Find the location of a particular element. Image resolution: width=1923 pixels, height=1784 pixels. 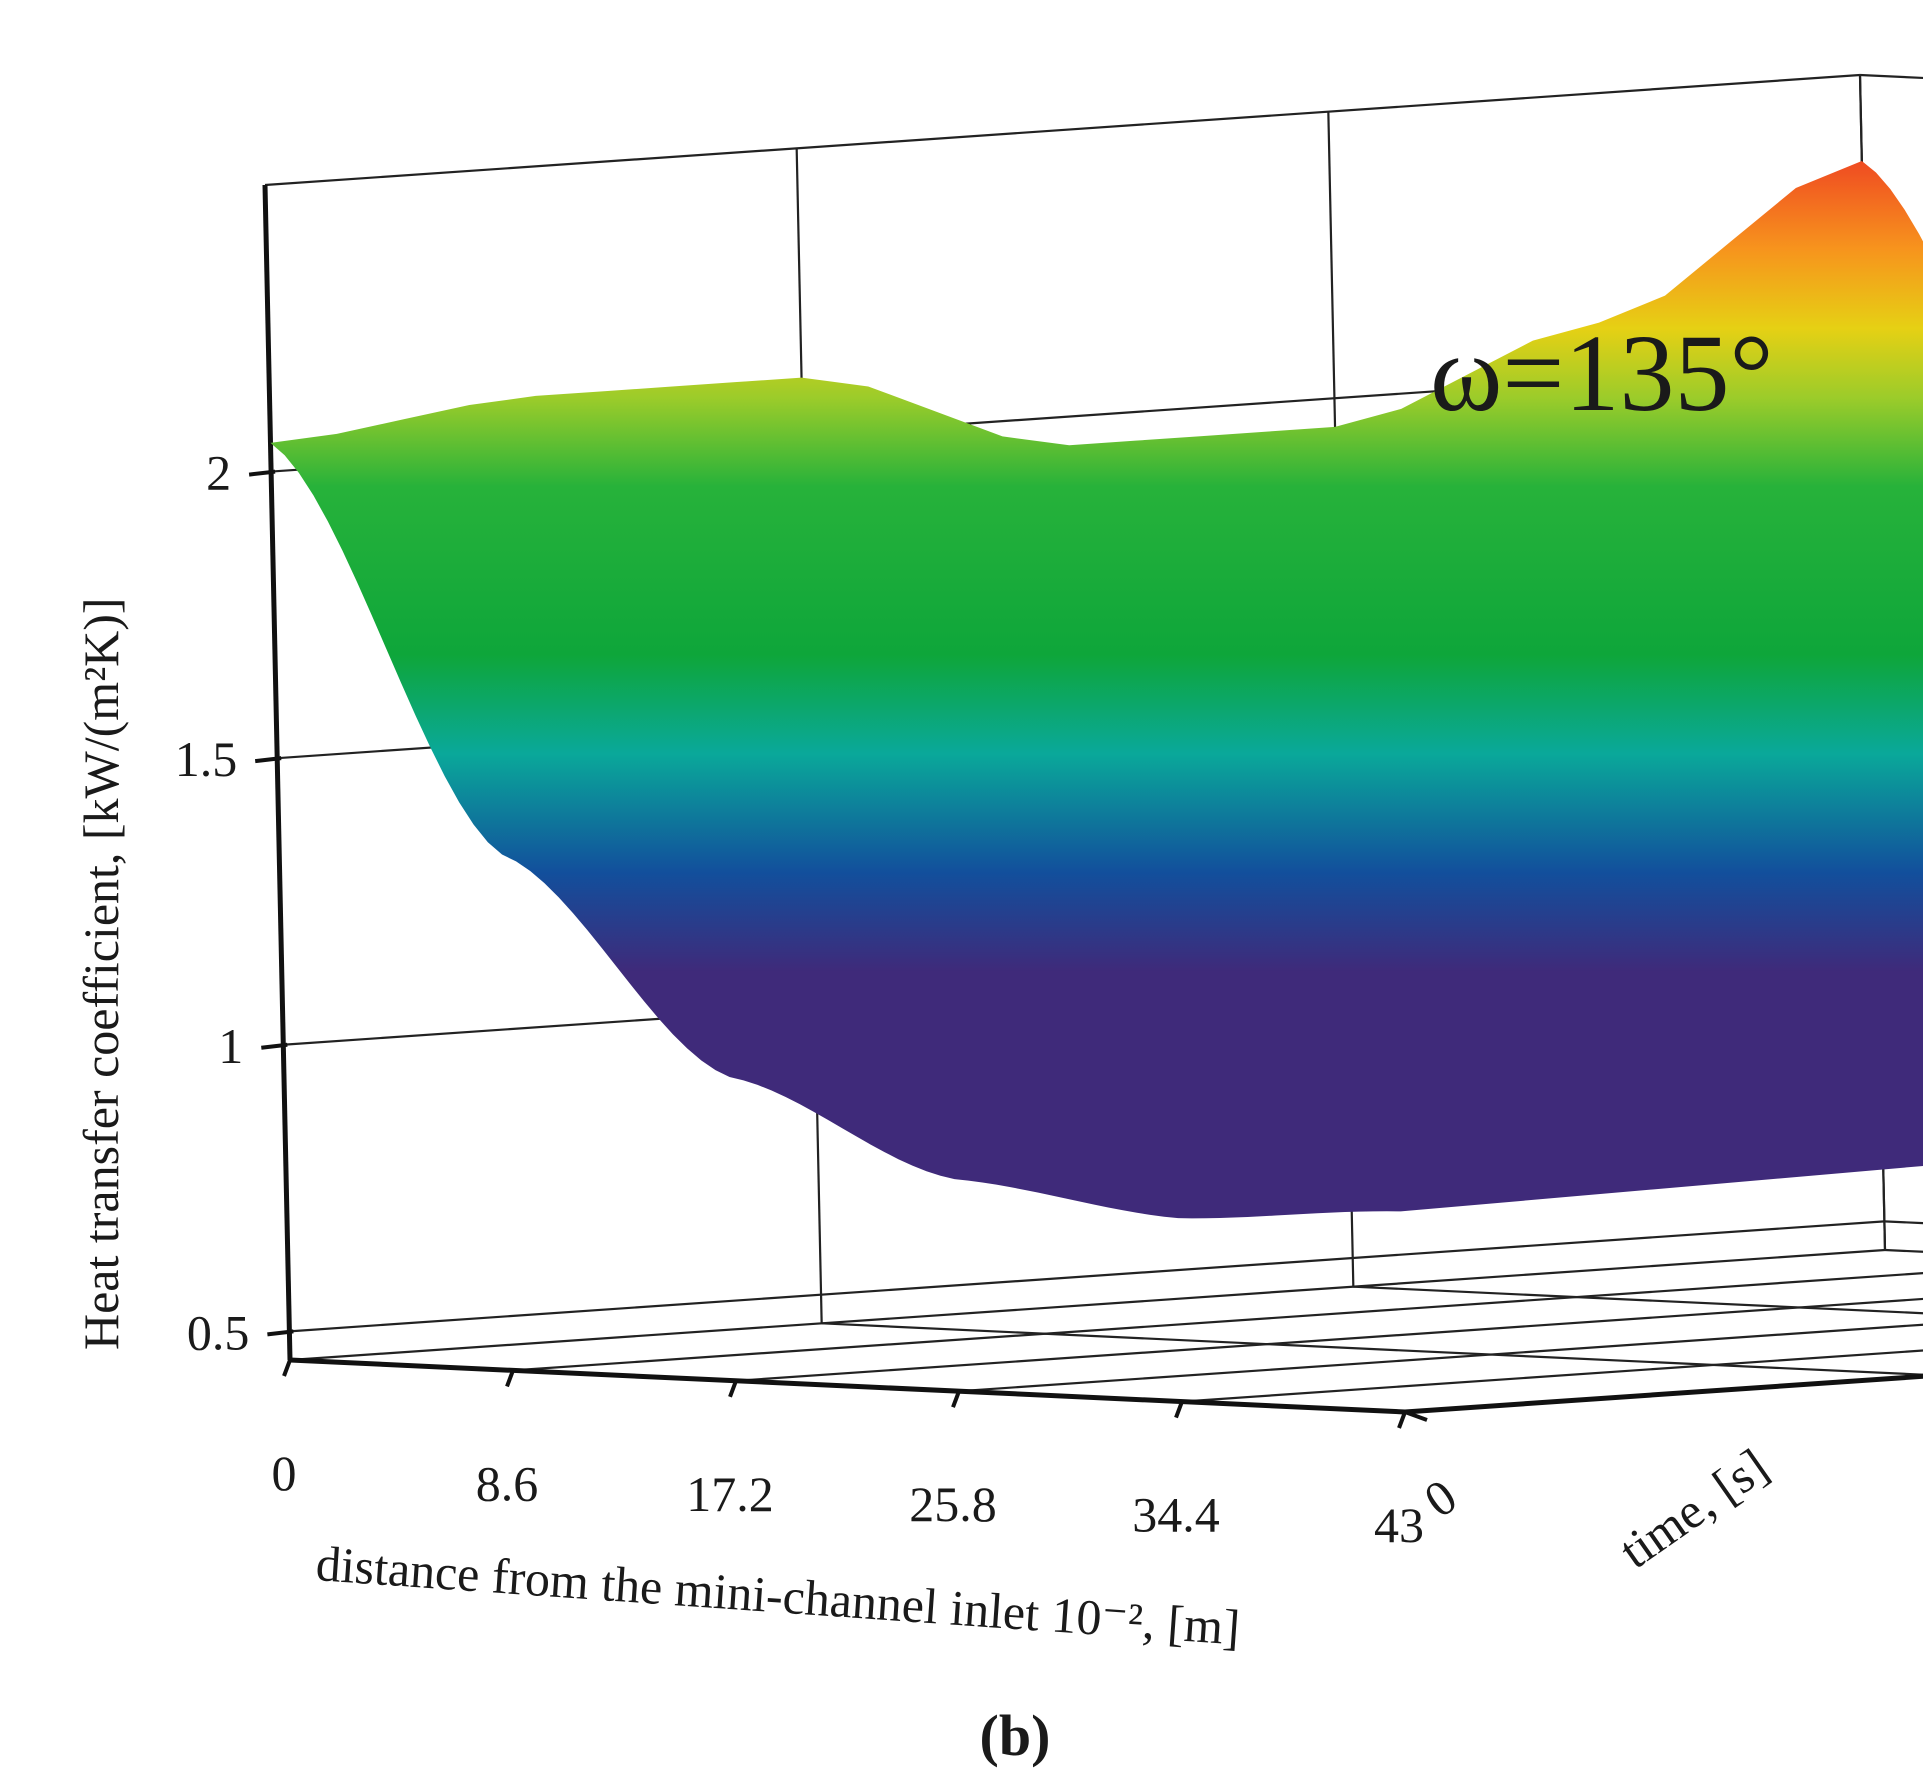

angle-annotation: ω=135° is located at coordinates (1601, 373).